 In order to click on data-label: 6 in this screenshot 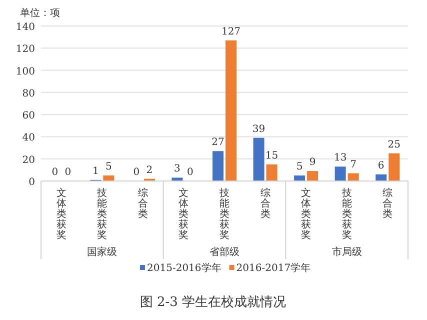, I will do `click(381, 166)`.